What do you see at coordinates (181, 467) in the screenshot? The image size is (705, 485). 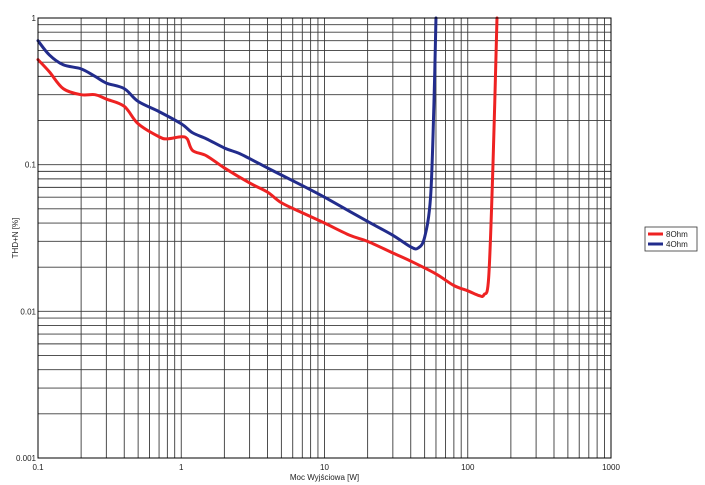 I see `x-tick-label: 1` at bounding box center [181, 467].